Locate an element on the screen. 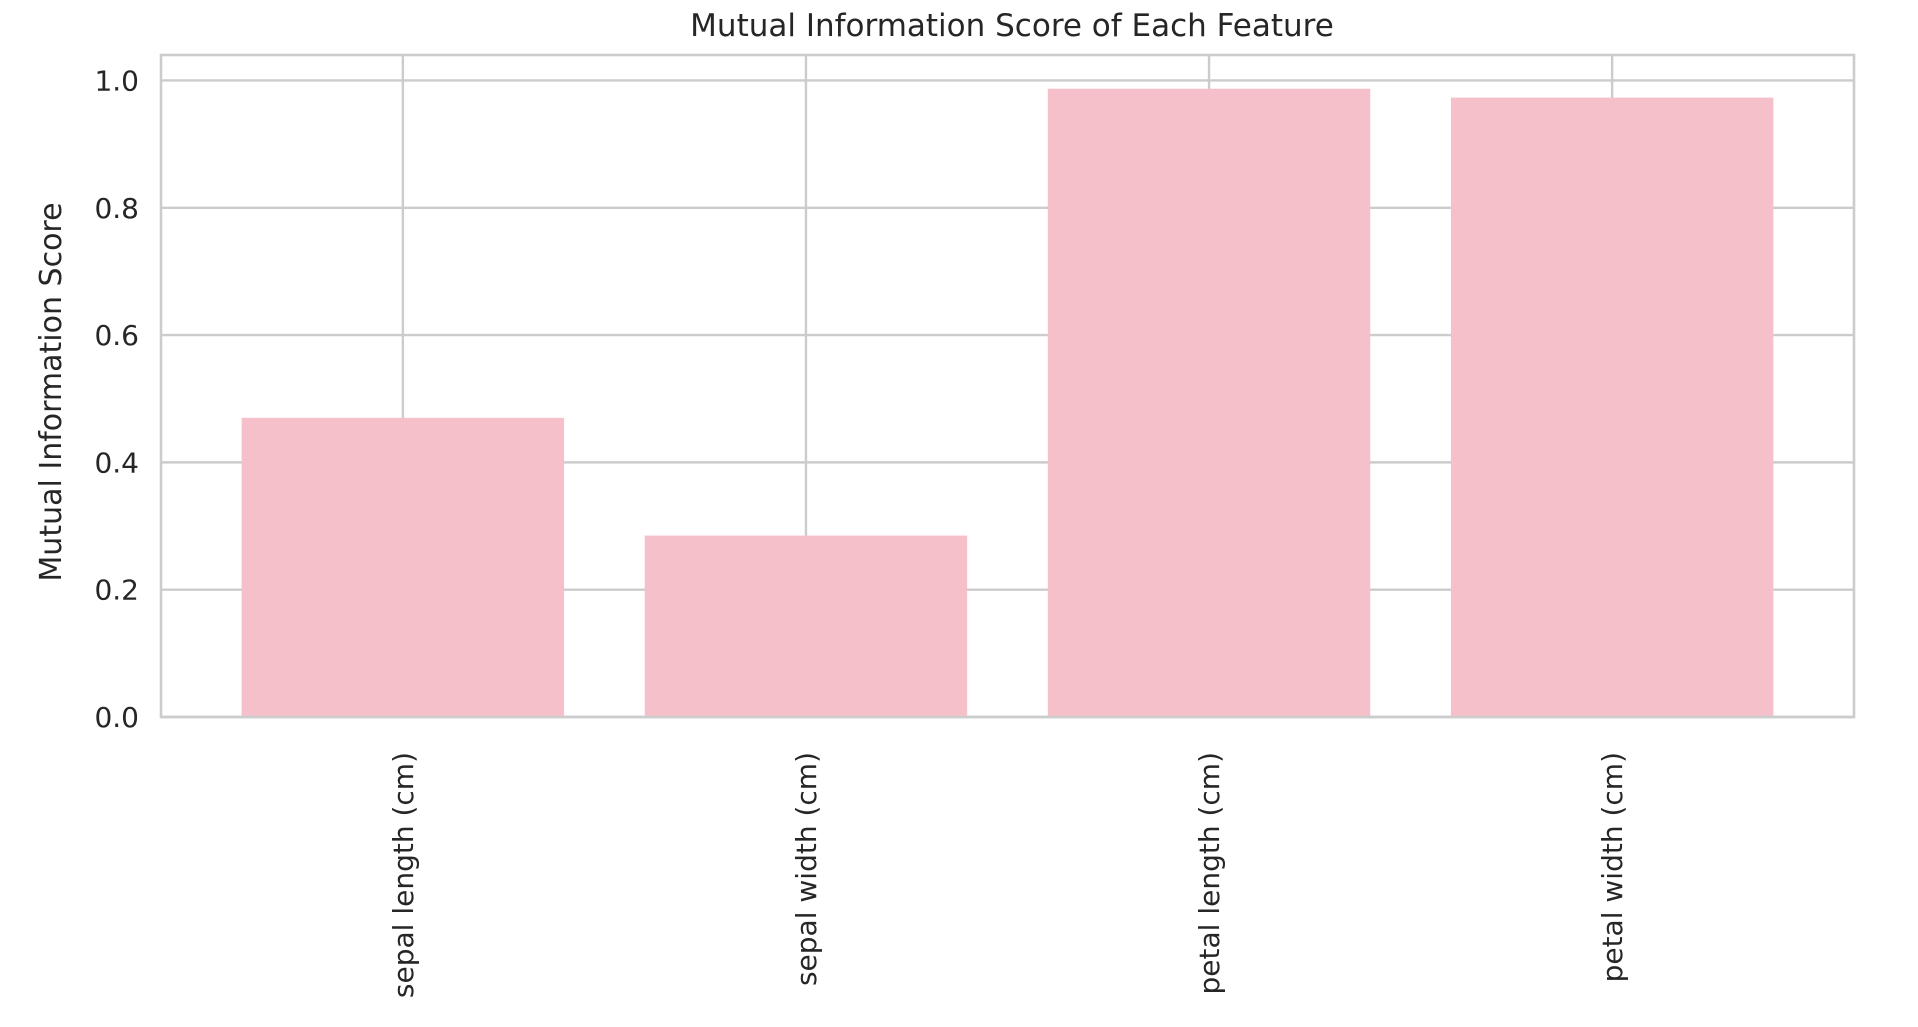  x-tick-label: petal length (cm) is located at coordinates (1209, 873).